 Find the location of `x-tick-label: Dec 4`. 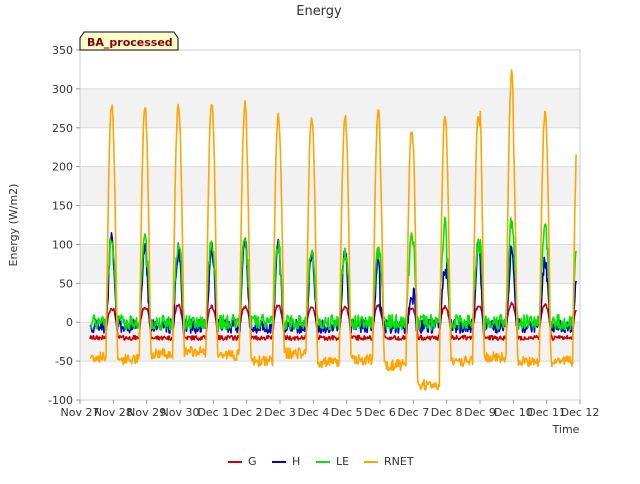

x-tick-label: Dec 4 is located at coordinates (313, 412).